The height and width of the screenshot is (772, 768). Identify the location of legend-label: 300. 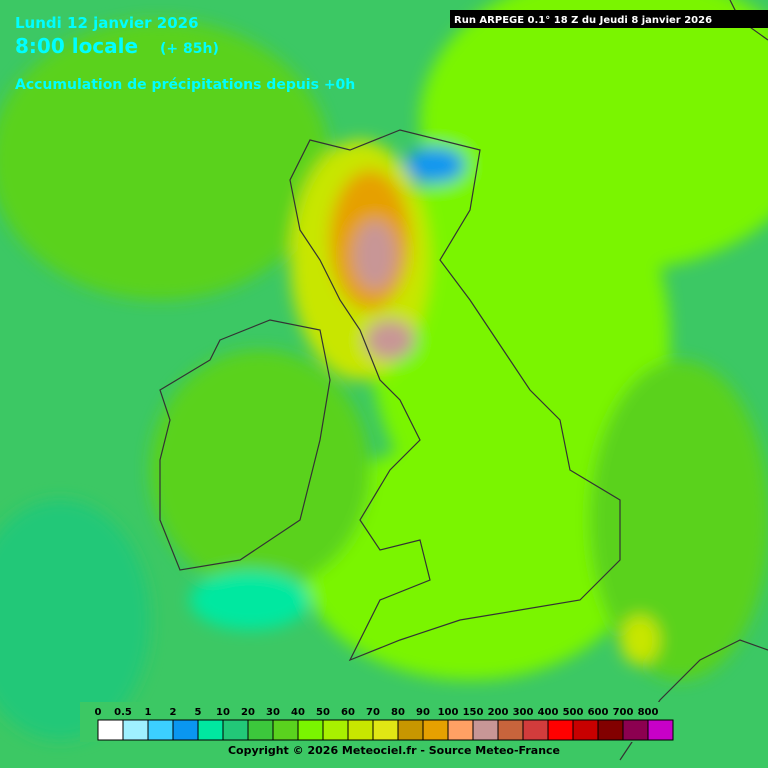
(523, 712).